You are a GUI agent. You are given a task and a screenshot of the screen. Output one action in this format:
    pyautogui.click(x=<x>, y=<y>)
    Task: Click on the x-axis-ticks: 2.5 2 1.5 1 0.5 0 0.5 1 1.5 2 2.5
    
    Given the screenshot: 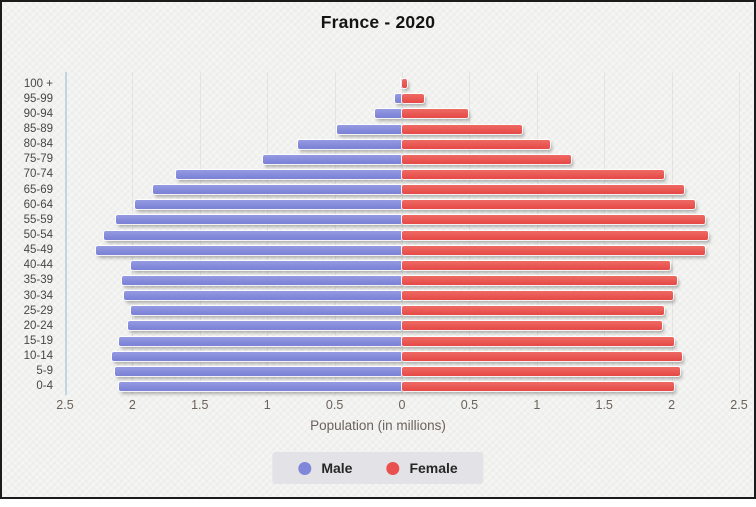 What is the action you would take?
    pyautogui.click(x=401, y=406)
    